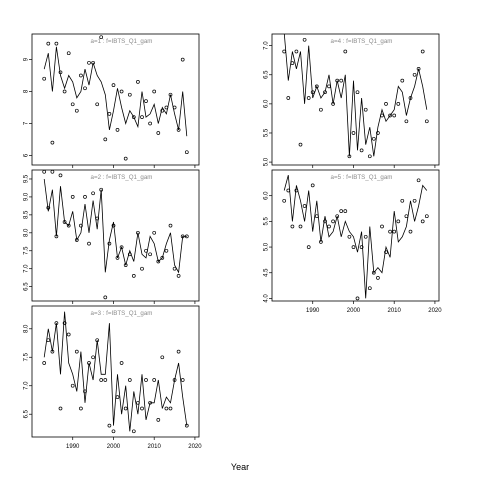  What do you see at coordinates (362, 177) in the screenshot?
I see `panel-title: a=5 : f=IBTS_Q1_gam` at bounding box center [362, 177].